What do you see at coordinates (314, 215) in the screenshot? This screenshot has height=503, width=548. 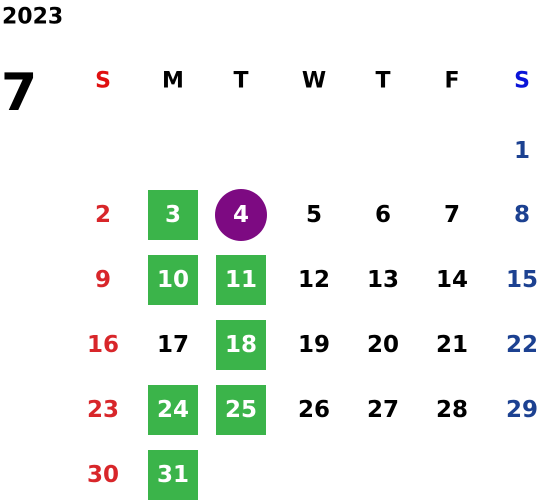 I see `day-number: 5` at bounding box center [314, 215].